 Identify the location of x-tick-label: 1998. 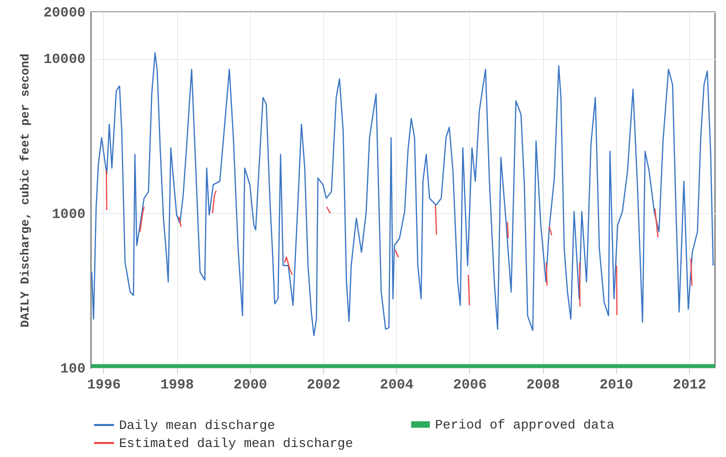
(177, 386).